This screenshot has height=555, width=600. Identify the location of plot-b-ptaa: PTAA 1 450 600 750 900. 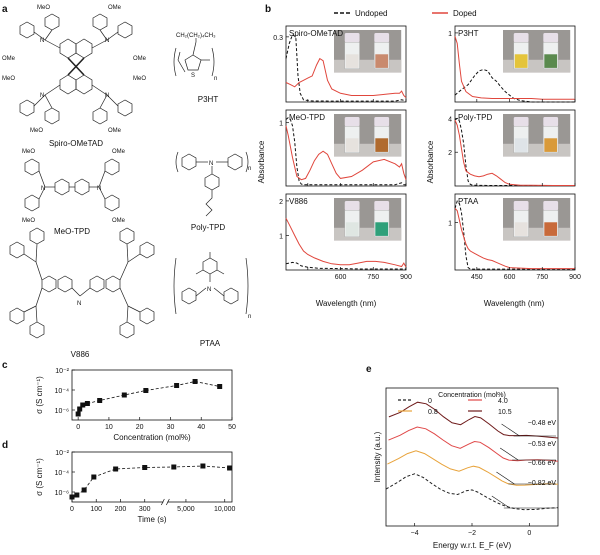
(514, 237).